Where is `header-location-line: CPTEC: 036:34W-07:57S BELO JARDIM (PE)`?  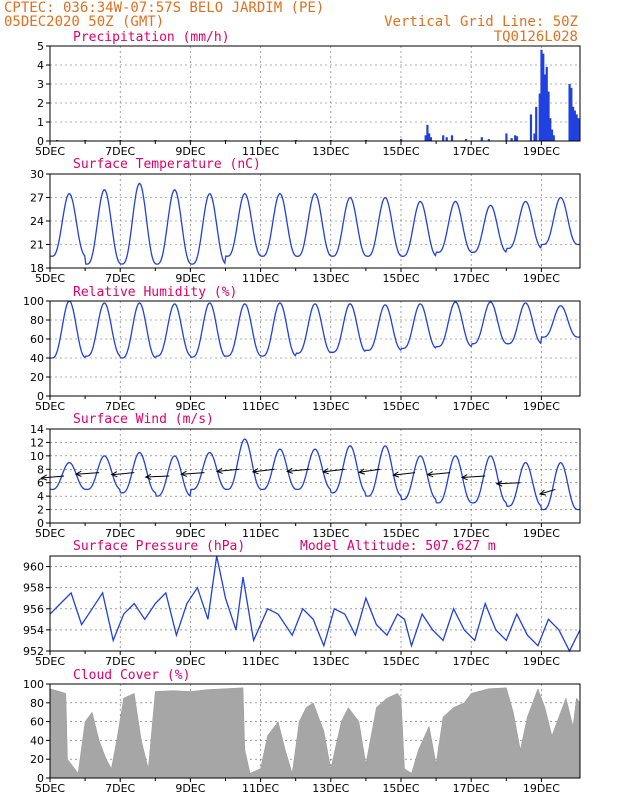 header-location-line: CPTEC: 036:34W-07:57S BELO JARDIM (PE) is located at coordinates (164, 8).